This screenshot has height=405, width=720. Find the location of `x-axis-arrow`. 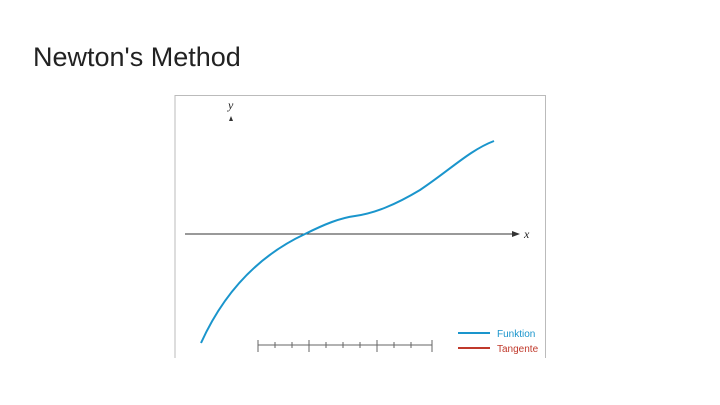

x-axis-arrow is located at coordinates (516, 234).